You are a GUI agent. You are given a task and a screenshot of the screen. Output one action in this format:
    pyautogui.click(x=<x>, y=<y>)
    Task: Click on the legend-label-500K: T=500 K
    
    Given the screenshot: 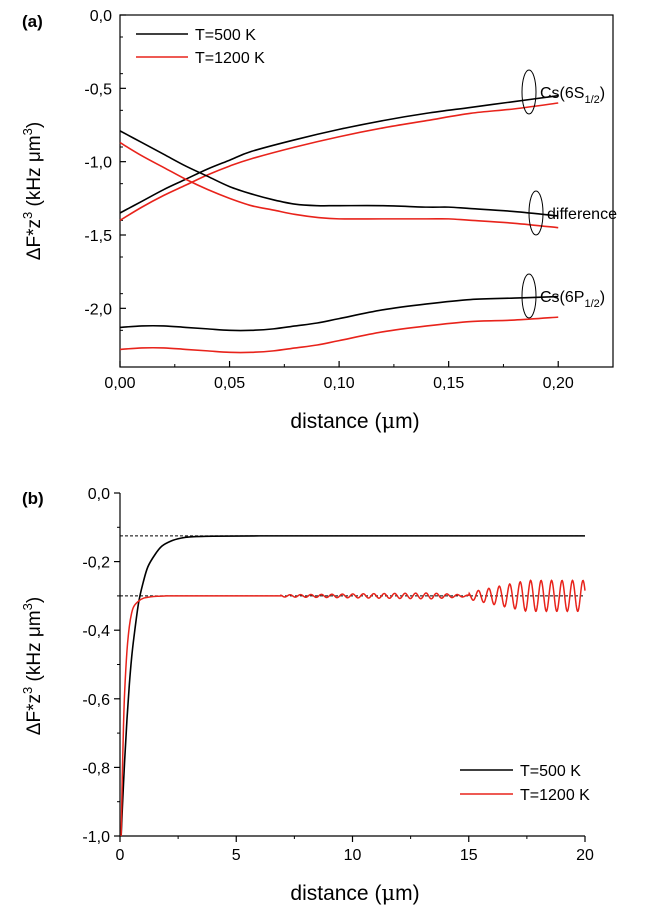 What is the action you would take?
    pyautogui.click(x=225, y=35)
    